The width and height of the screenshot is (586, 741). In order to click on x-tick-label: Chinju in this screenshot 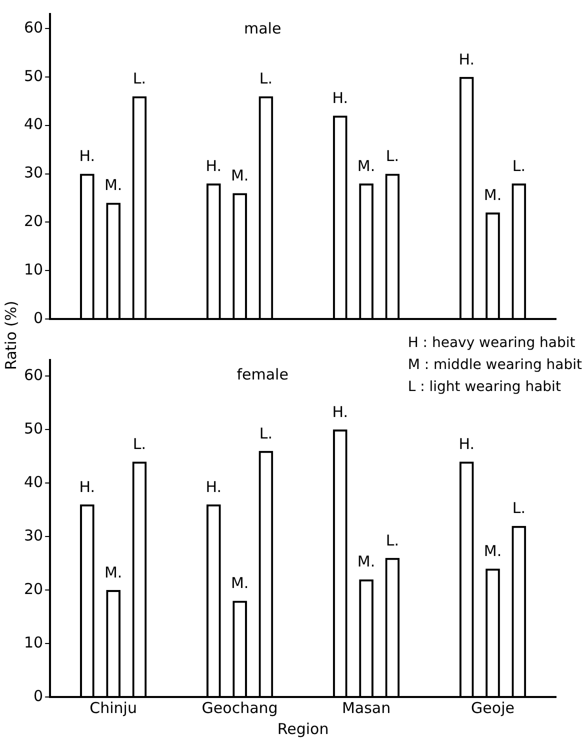, I will do `click(113, 707)`.